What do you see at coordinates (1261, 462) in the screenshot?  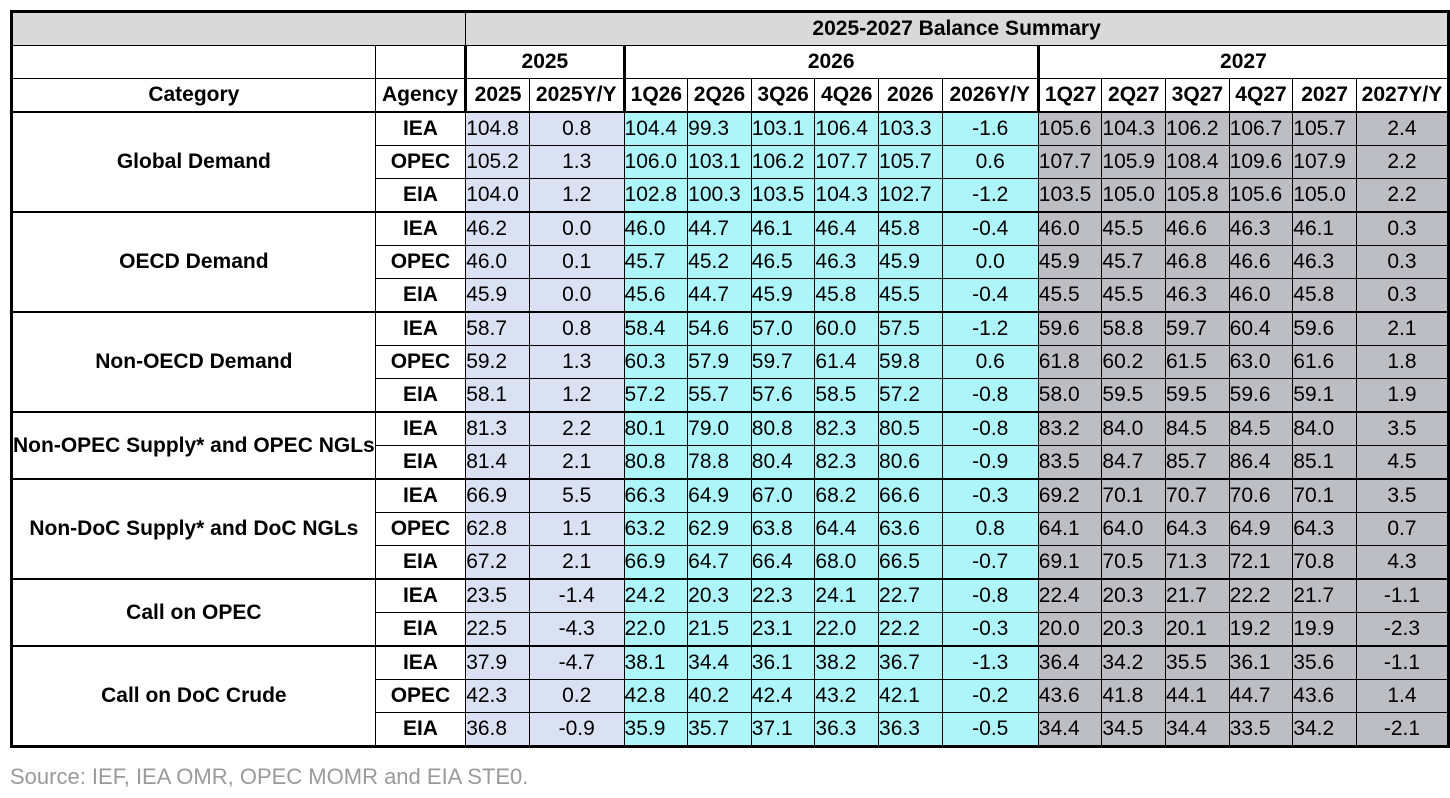 I see `value-cell: 86.4` at bounding box center [1261, 462].